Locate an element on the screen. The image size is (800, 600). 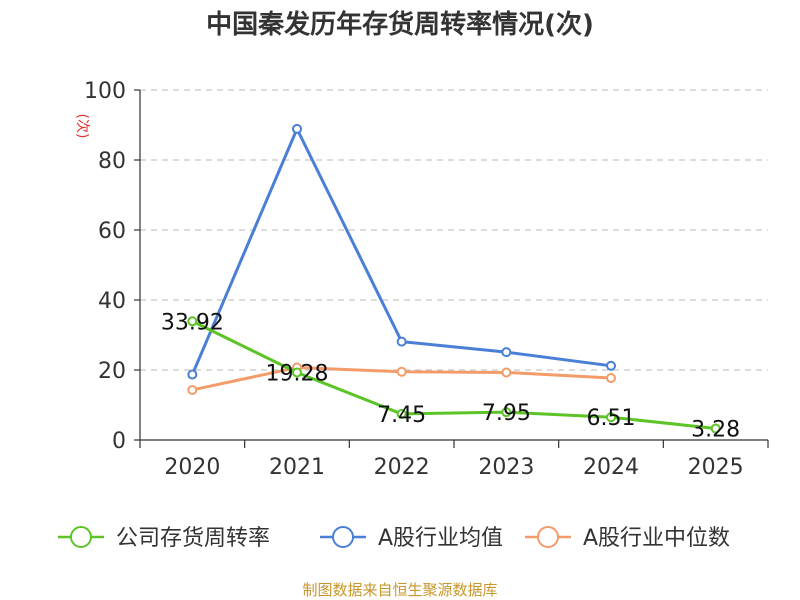
data-label: 3.28 is located at coordinates (715, 430).